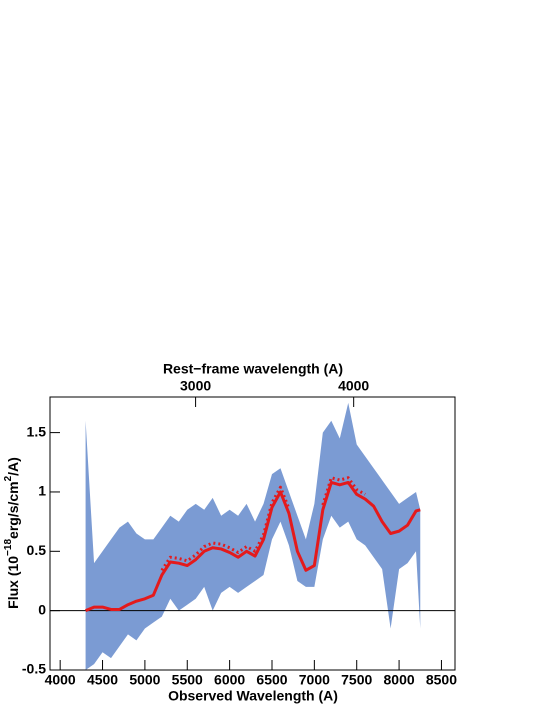 The image size is (545, 705). I want to click on x-tick-label: 4000, so click(60, 680).